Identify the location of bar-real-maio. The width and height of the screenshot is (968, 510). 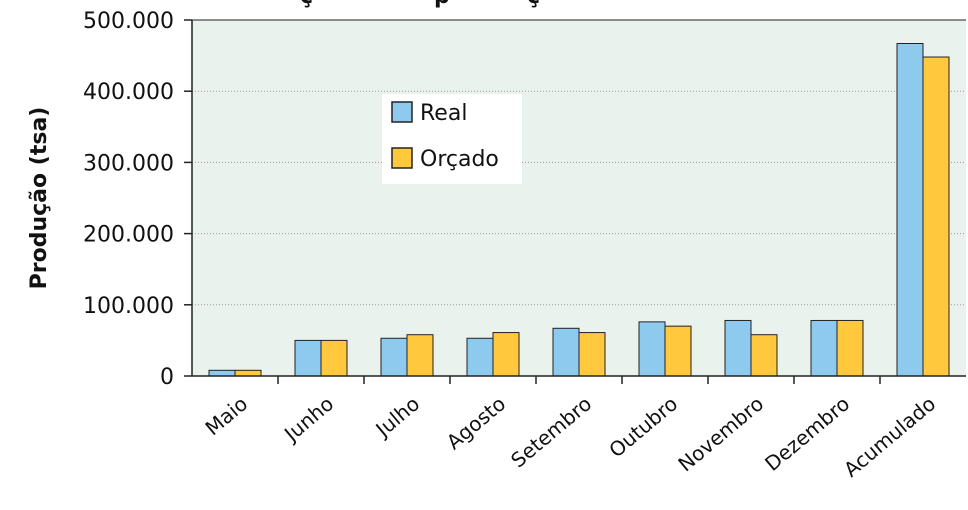
(222, 373).